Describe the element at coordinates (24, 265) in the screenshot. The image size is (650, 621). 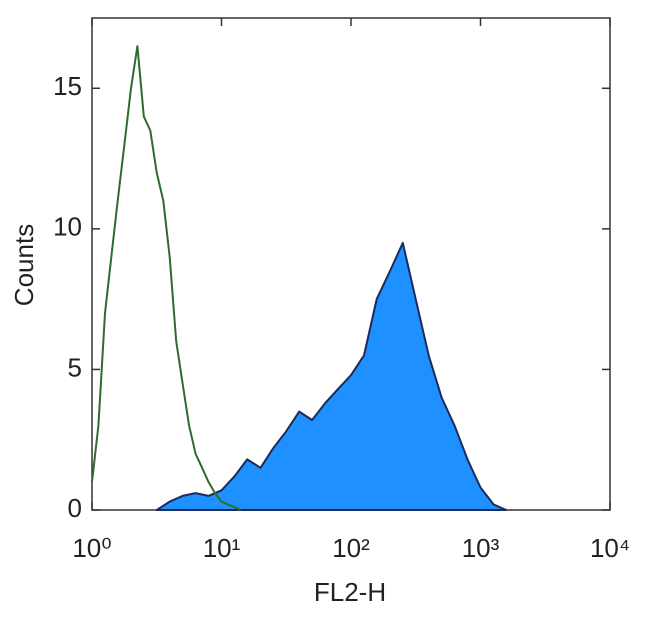
I see `y-axis-label: Counts` at that location.